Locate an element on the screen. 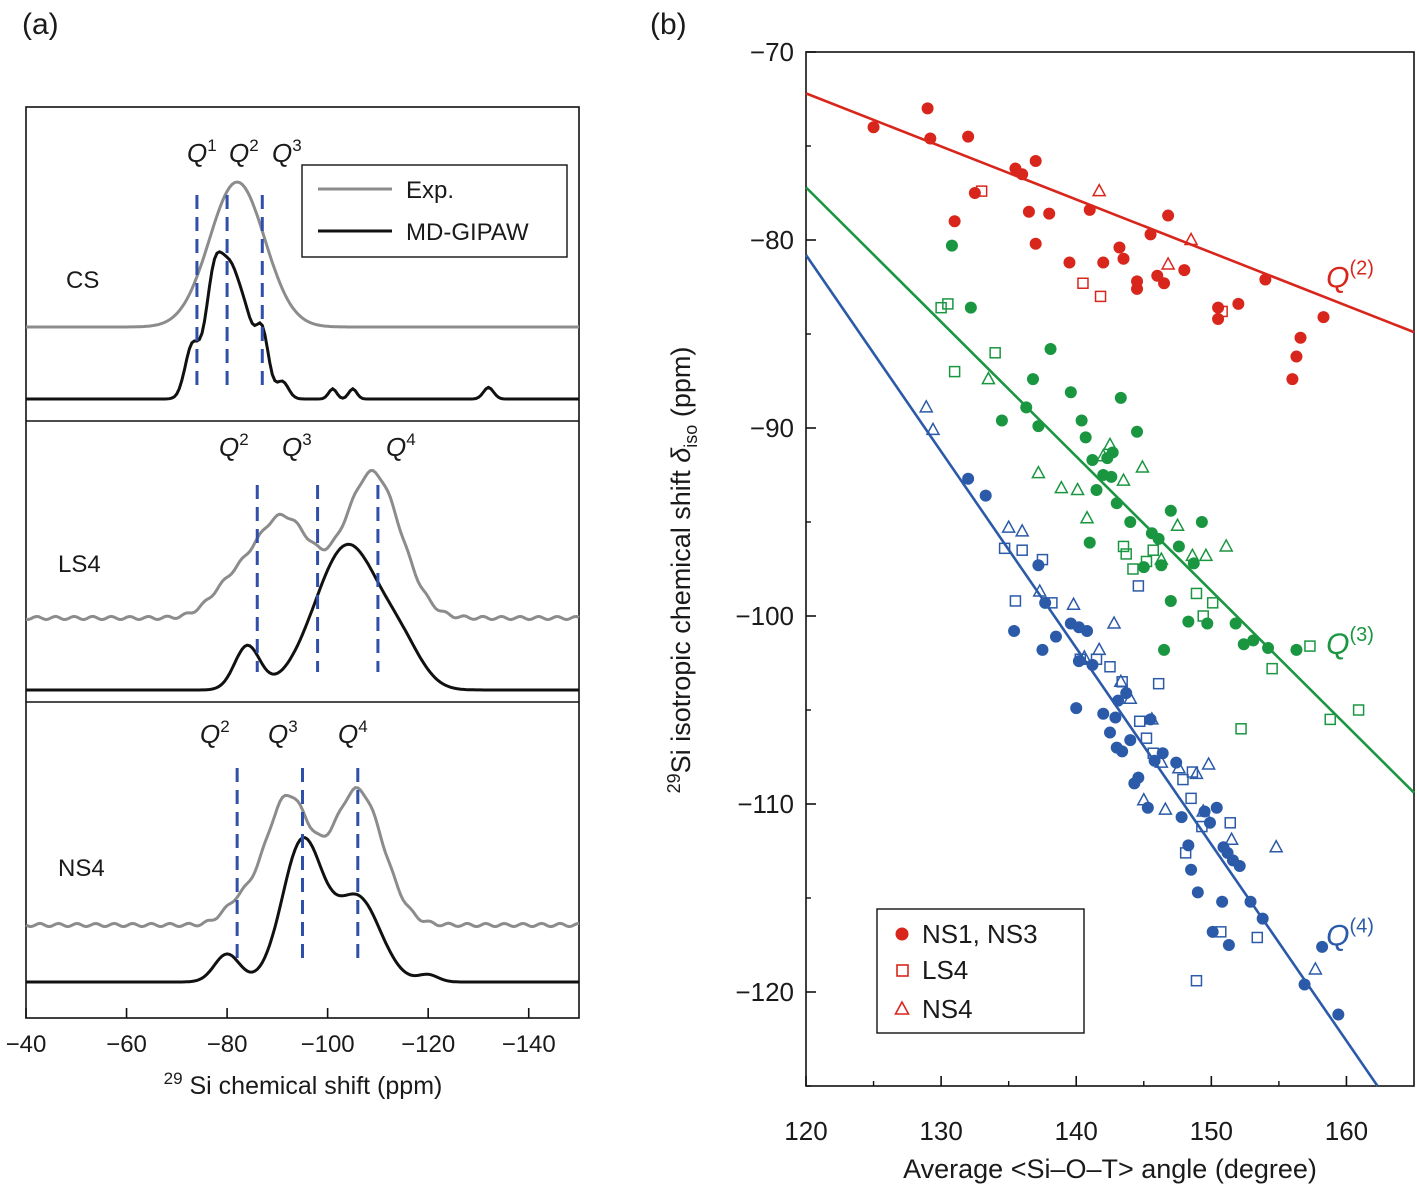 Image resolution: width=1417 pixels, height=1192 pixels. x-tick-label: −80 is located at coordinates (227, 1044).